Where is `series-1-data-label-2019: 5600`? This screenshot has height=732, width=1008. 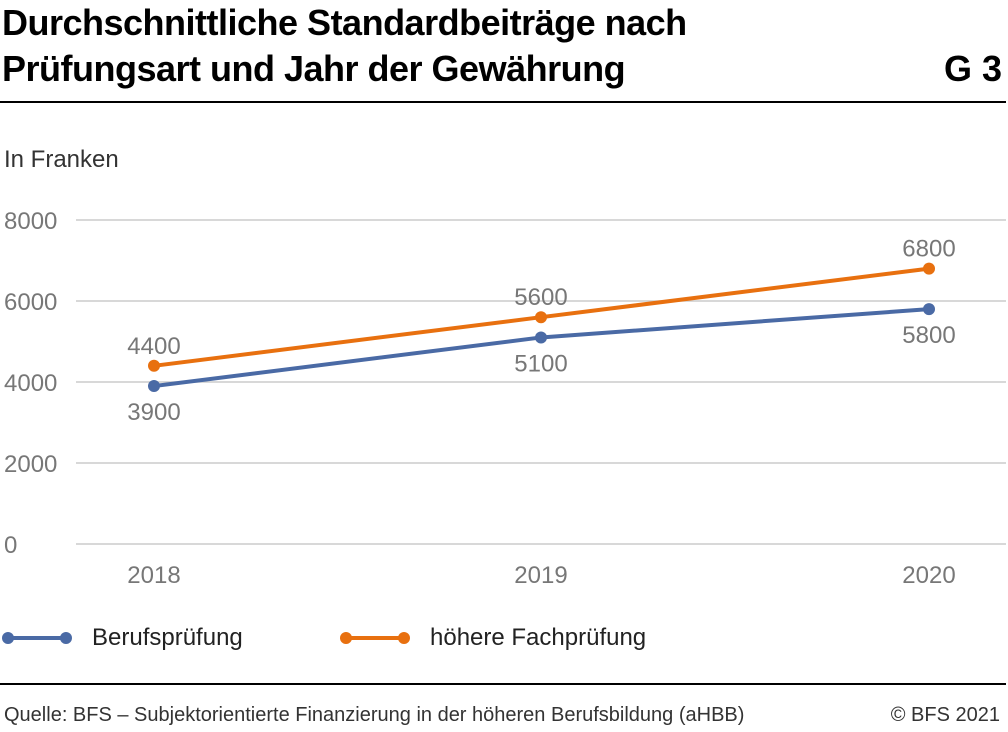 series-1-data-label-2019: 5600 is located at coordinates (540, 297).